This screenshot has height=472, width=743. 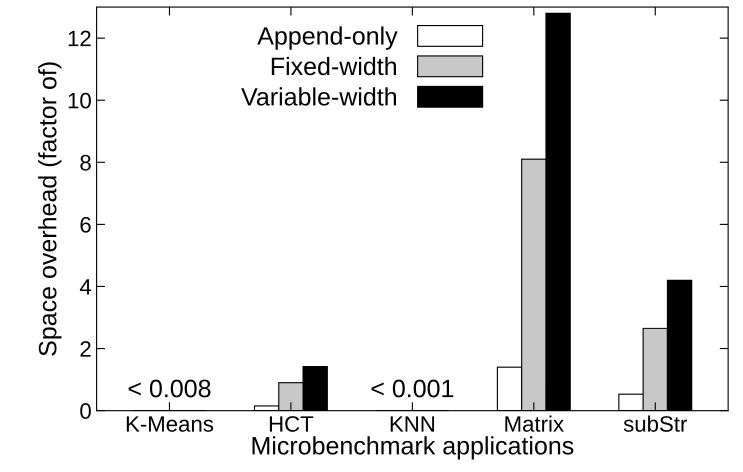 I want to click on y-tick-label: 12, so click(x=79, y=38).